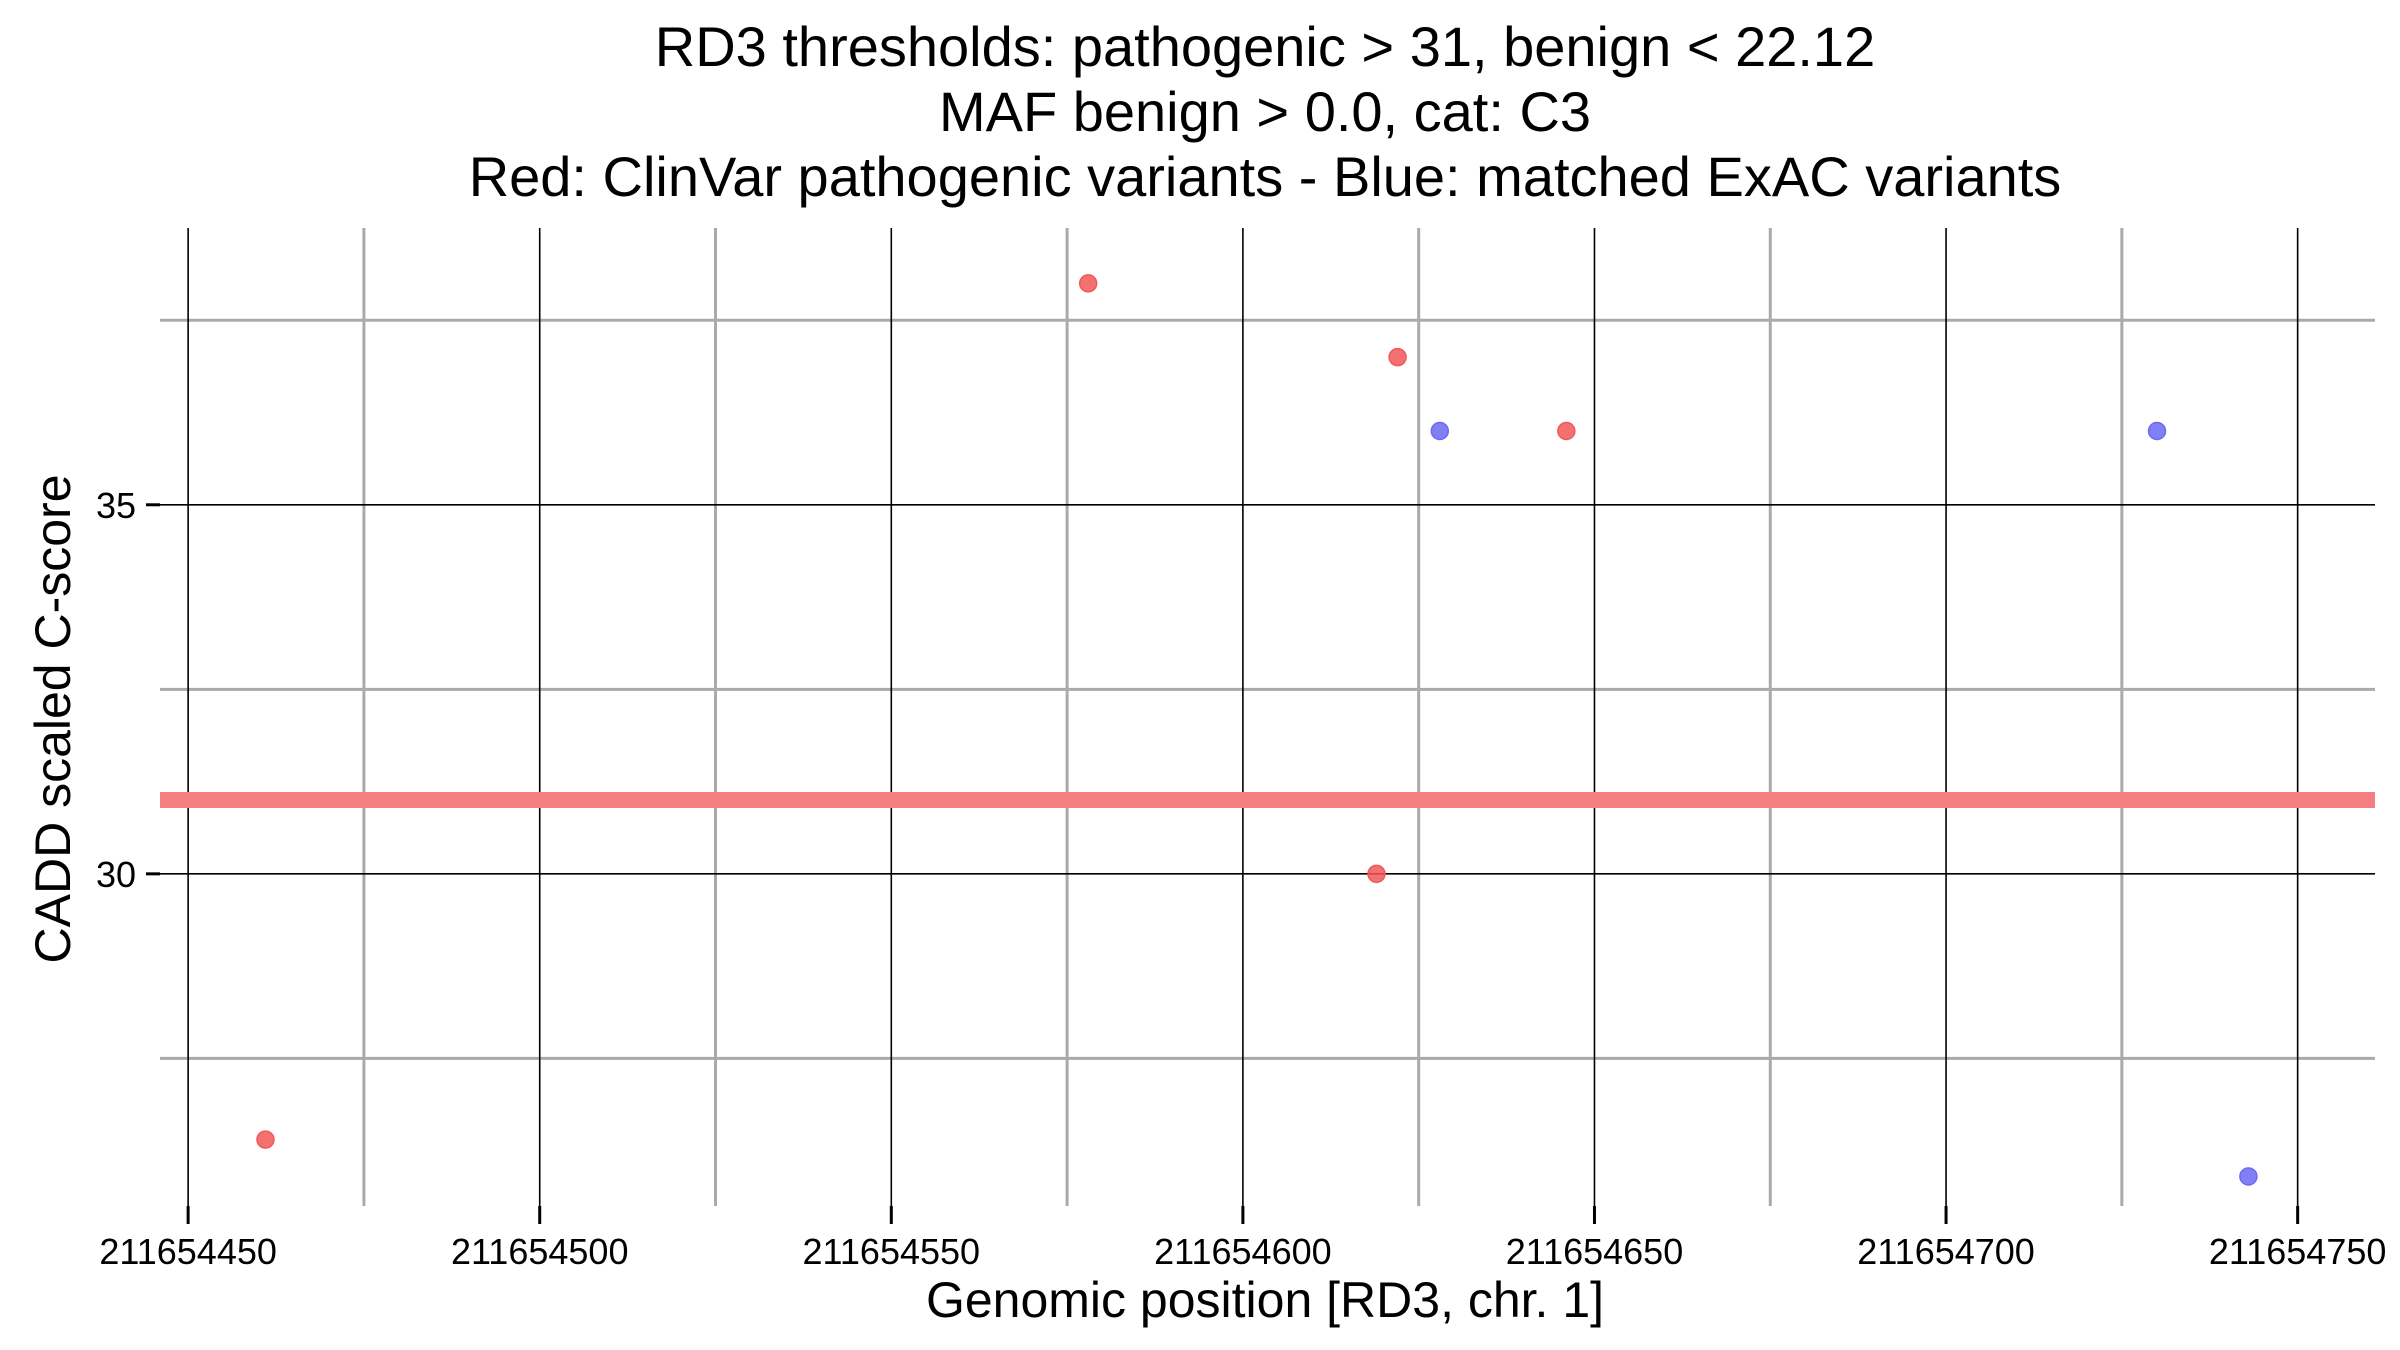 The width and height of the screenshot is (2400, 1350). I want to click on x-tick-label: 211654500, so click(540, 1251).